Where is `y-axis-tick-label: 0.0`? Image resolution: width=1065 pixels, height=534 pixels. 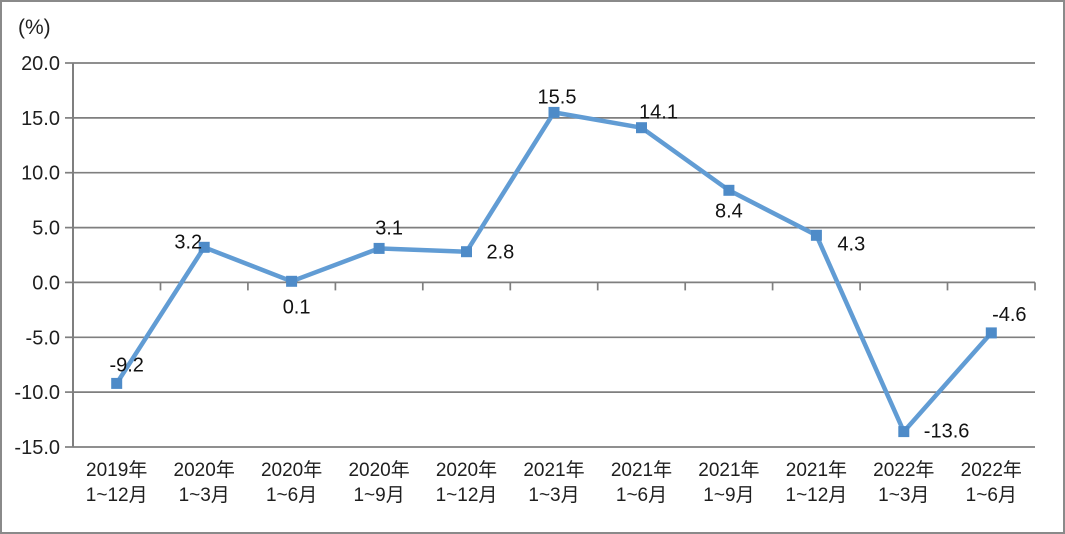
y-axis-tick-label: 0.0 is located at coordinates (46, 283).